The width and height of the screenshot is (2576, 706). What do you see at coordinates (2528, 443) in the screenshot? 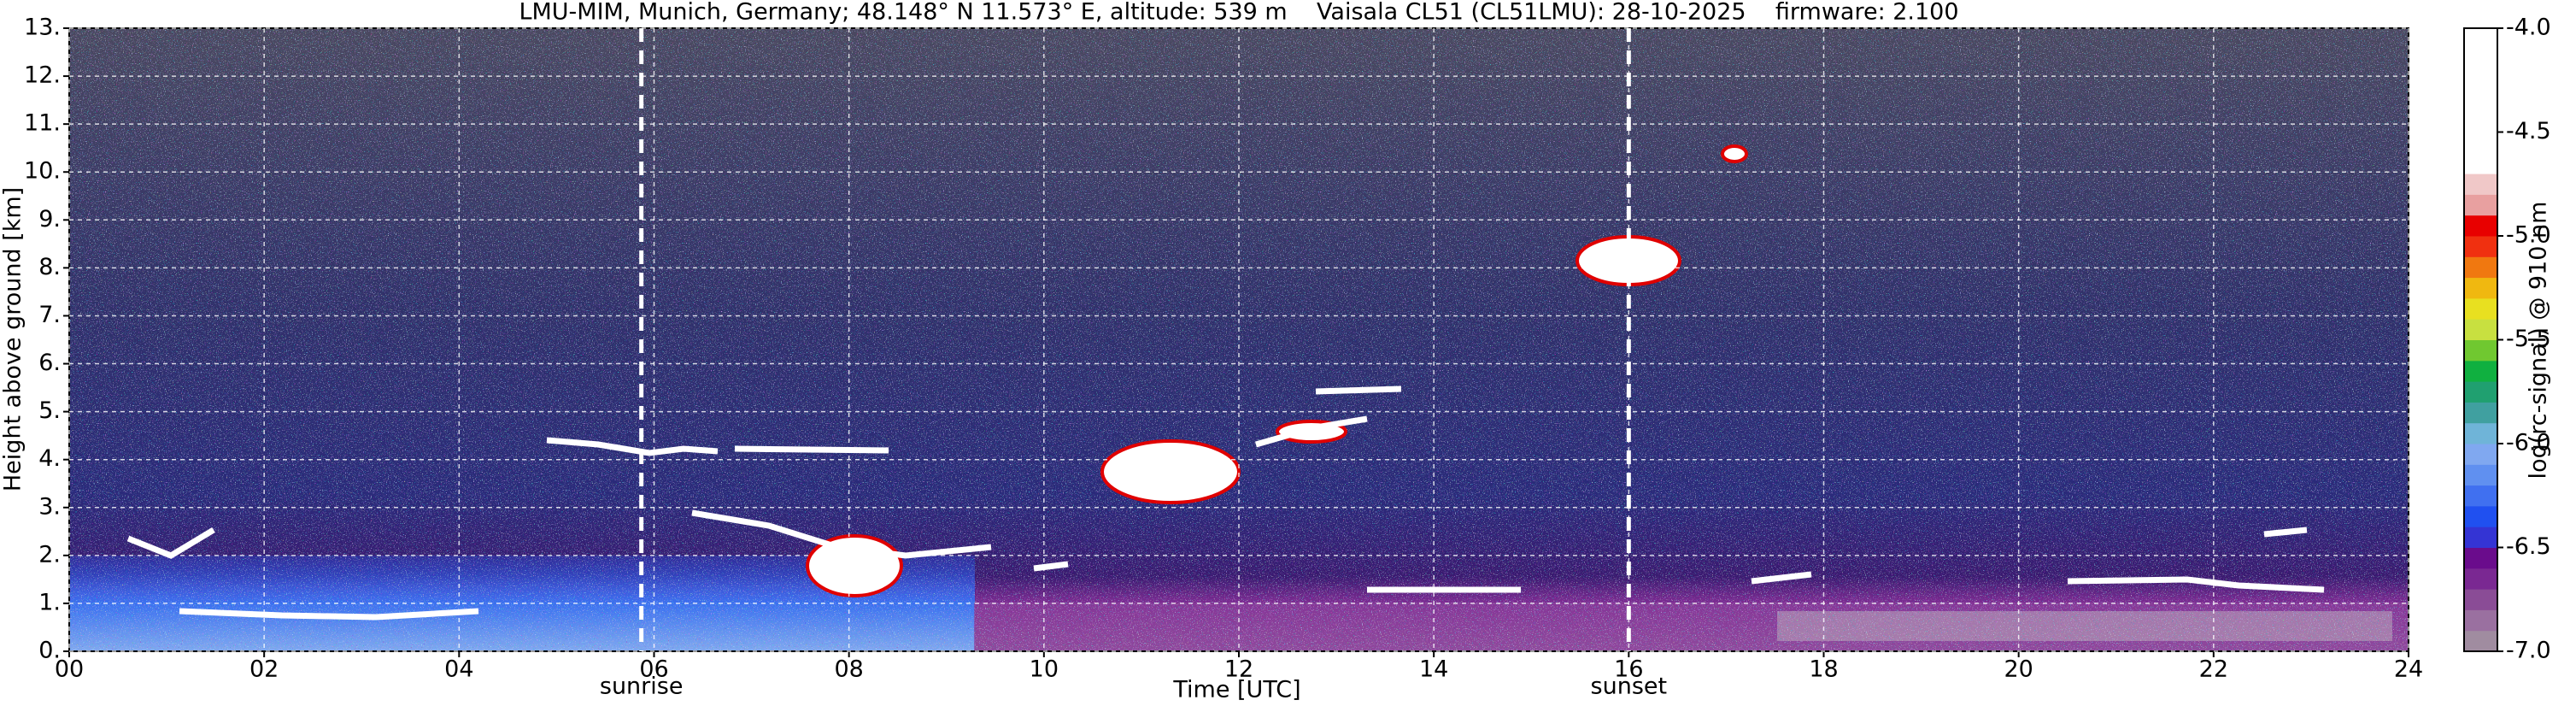
I see `colorbar-tick-label: -6.0` at bounding box center [2528, 443].